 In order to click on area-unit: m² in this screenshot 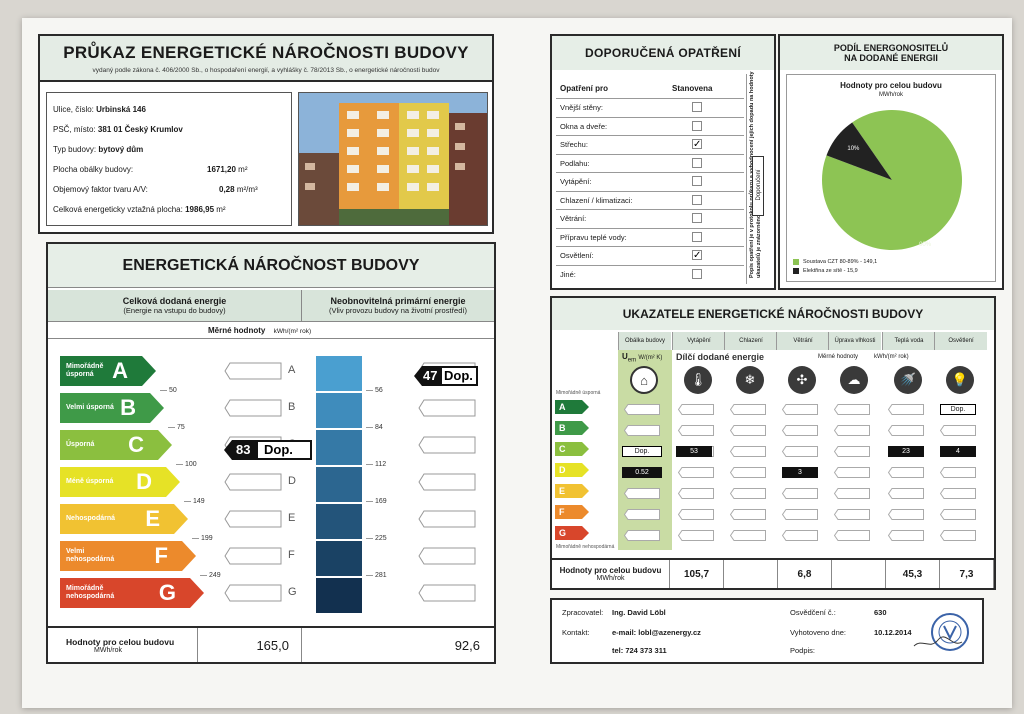, I will do `click(243, 169)`.